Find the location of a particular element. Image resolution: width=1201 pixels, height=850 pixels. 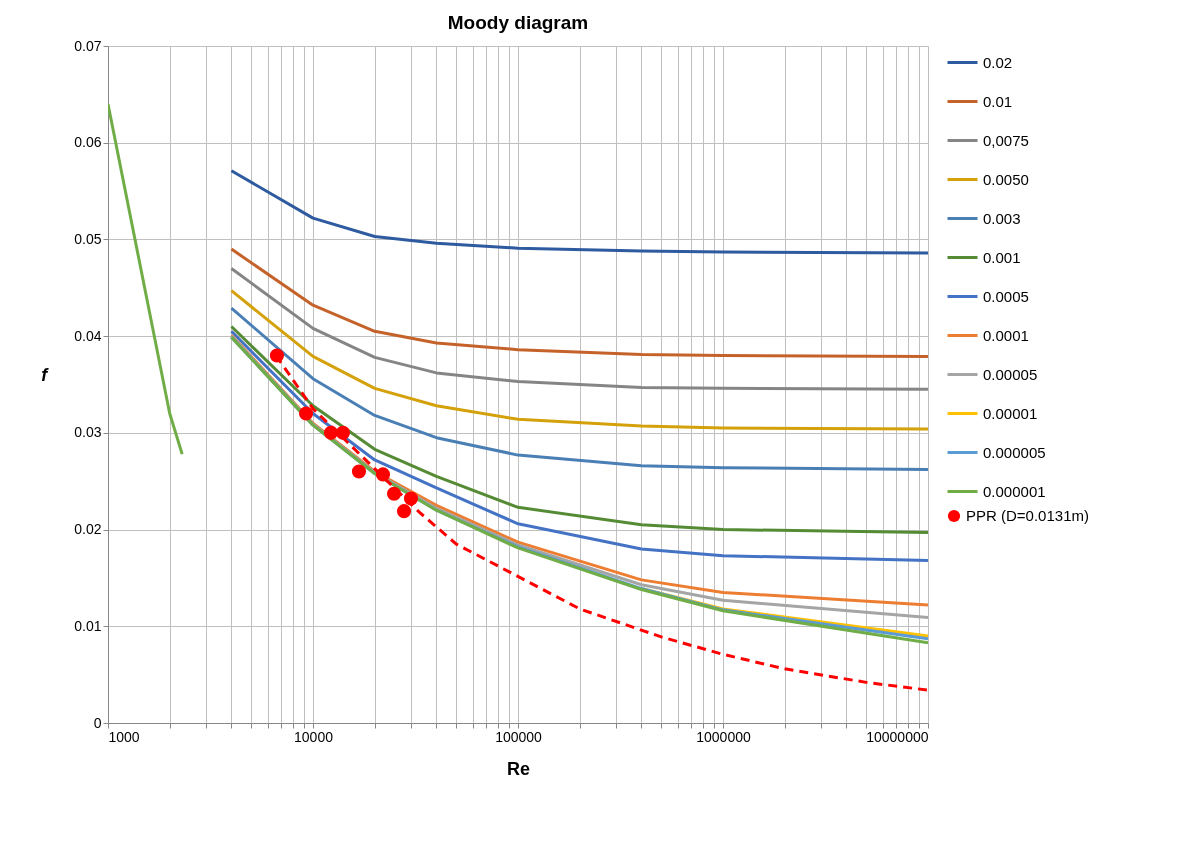

y-tick-label: 0.03 is located at coordinates (88, 432).